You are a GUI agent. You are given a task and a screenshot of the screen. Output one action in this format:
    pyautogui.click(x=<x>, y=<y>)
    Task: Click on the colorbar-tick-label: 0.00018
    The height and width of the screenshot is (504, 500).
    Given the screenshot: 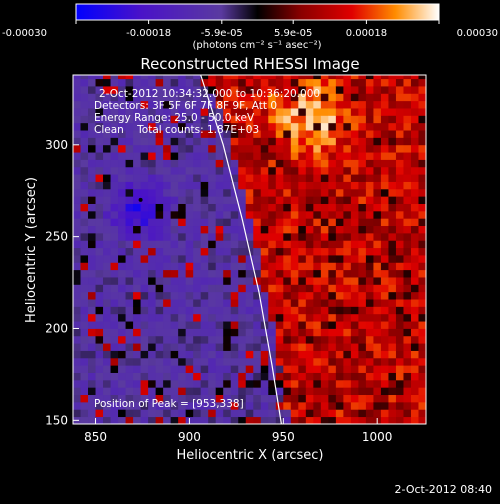 What is the action you would take?
    pyautogui.click(x=366, y=33)
    